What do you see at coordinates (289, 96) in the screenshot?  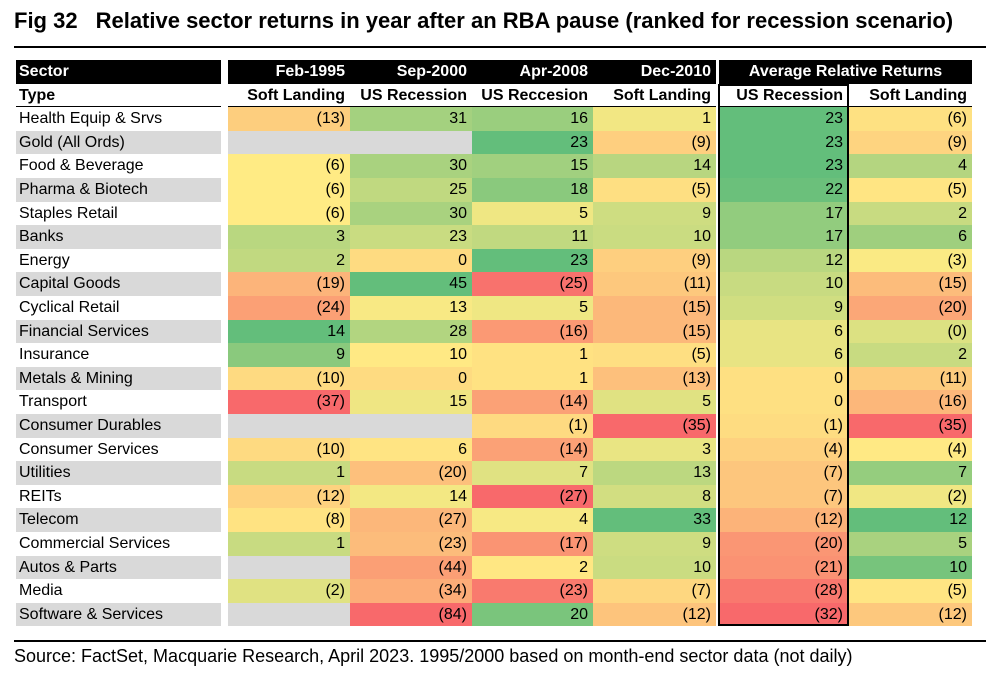 I see `header-type-1: Soft Landing` at bounding box center [289, 96].